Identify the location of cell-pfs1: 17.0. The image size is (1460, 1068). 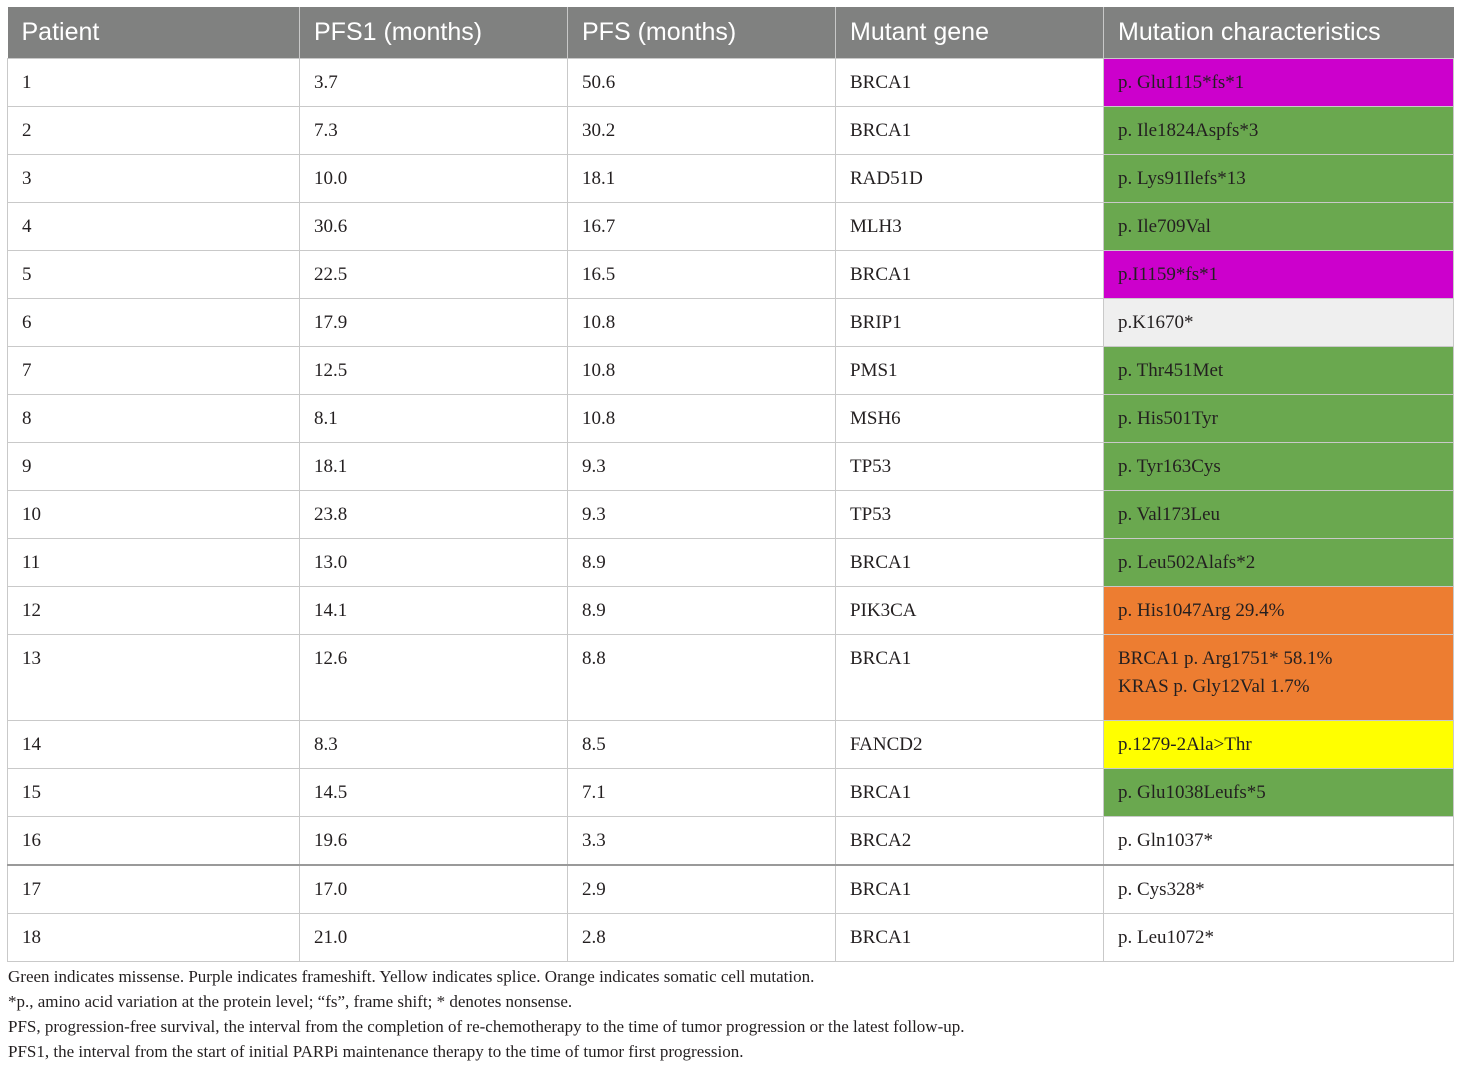
(433, 889).